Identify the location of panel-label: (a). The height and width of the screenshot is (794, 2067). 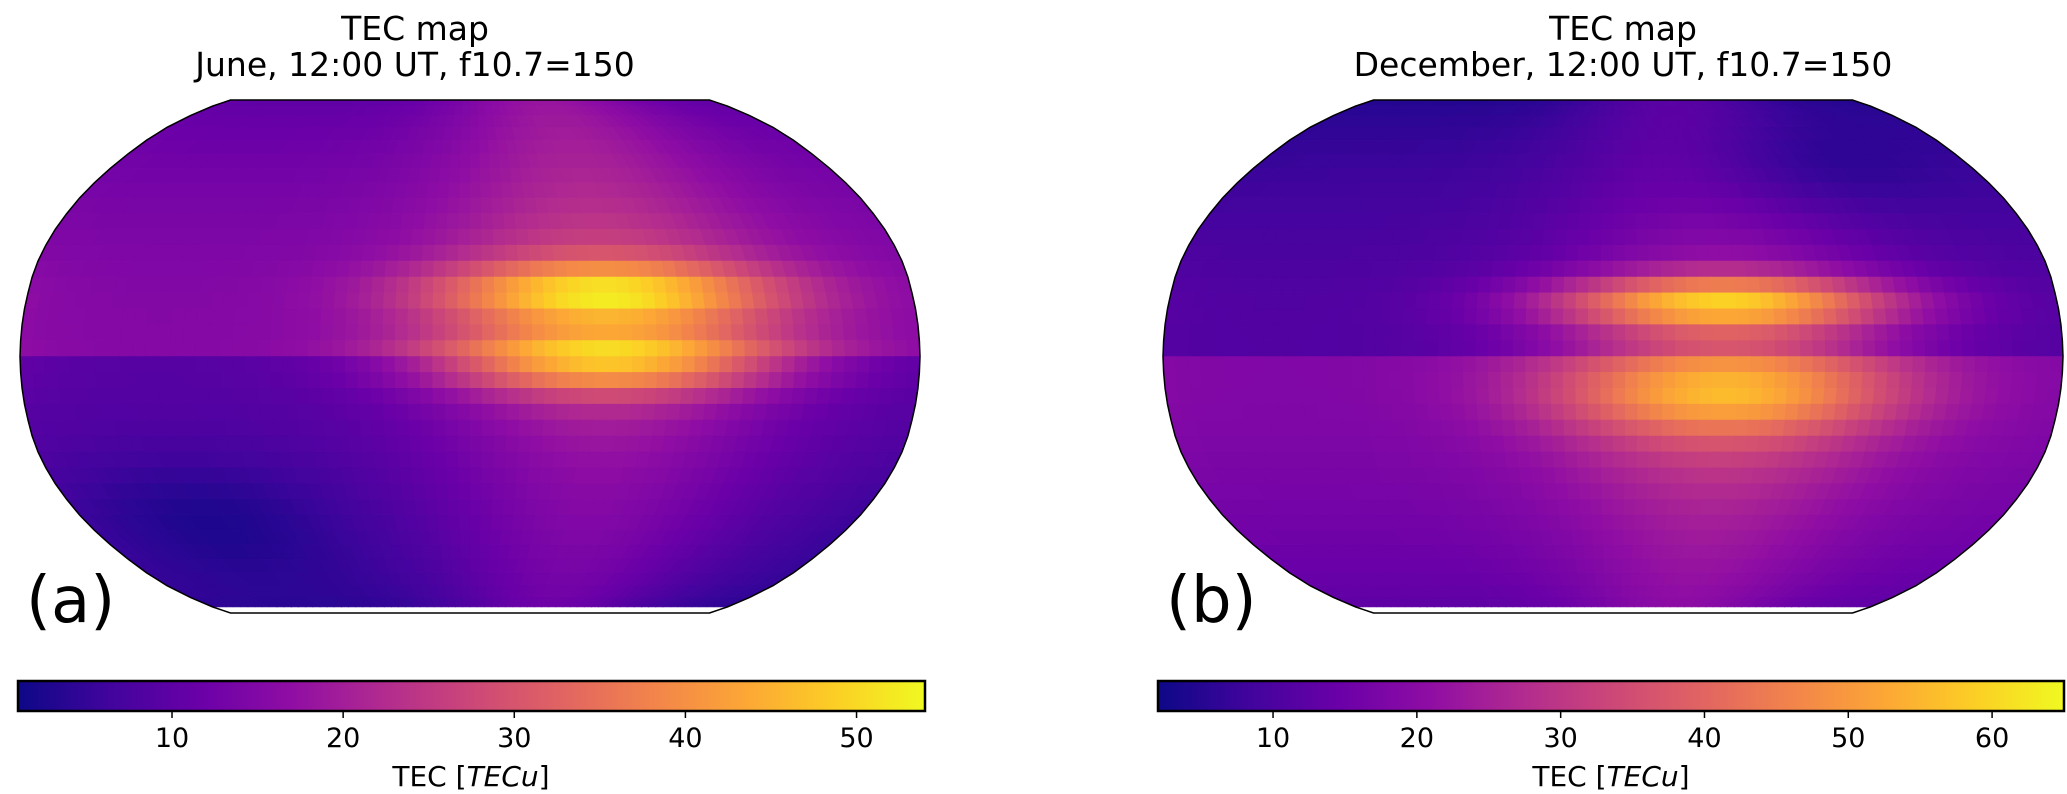
(70, 601).